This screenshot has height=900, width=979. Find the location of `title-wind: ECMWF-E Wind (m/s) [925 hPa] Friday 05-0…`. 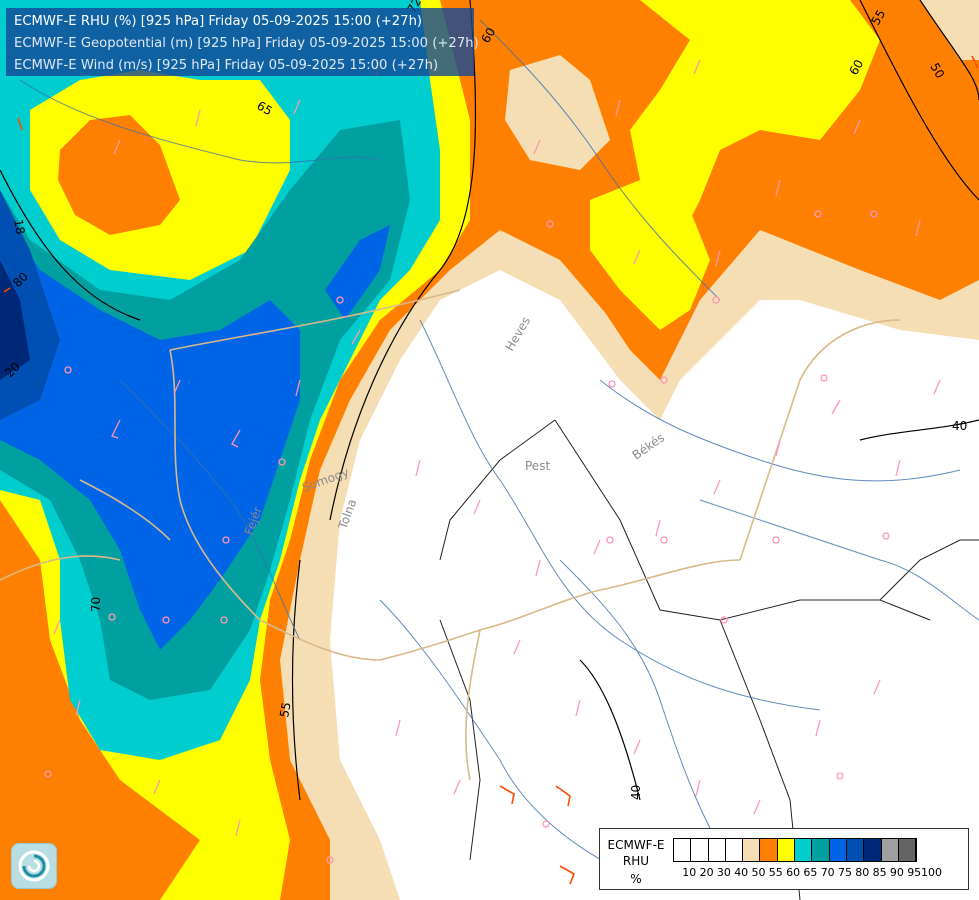

title-wind: ECMWF-E Wind (m/s) [925 hPa] Friday 05-0… is located at coordinates (226, 65).